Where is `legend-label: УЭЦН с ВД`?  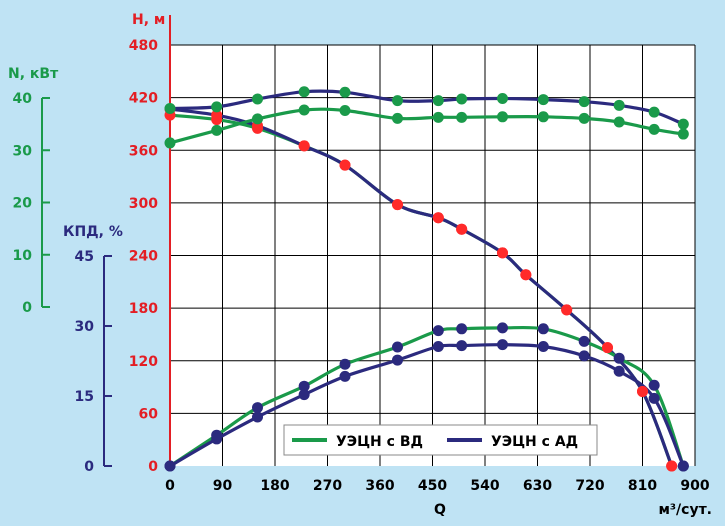 legend-label: УЭЦН с ВД is located at coordinates (379, 442).